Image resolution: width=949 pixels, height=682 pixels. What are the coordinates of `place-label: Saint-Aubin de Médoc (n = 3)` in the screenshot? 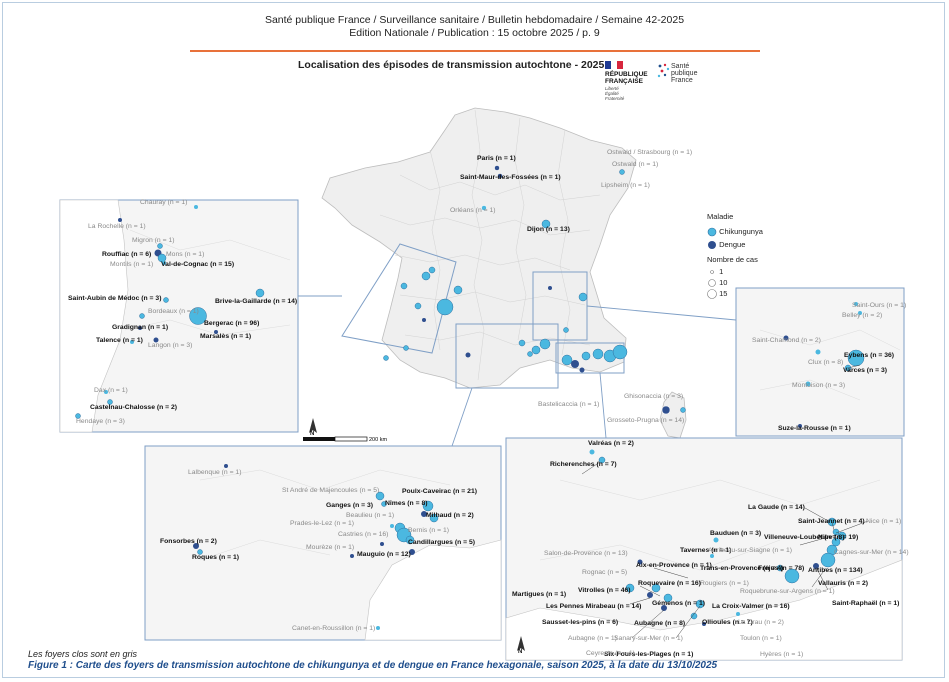 It's located at (114, 298).